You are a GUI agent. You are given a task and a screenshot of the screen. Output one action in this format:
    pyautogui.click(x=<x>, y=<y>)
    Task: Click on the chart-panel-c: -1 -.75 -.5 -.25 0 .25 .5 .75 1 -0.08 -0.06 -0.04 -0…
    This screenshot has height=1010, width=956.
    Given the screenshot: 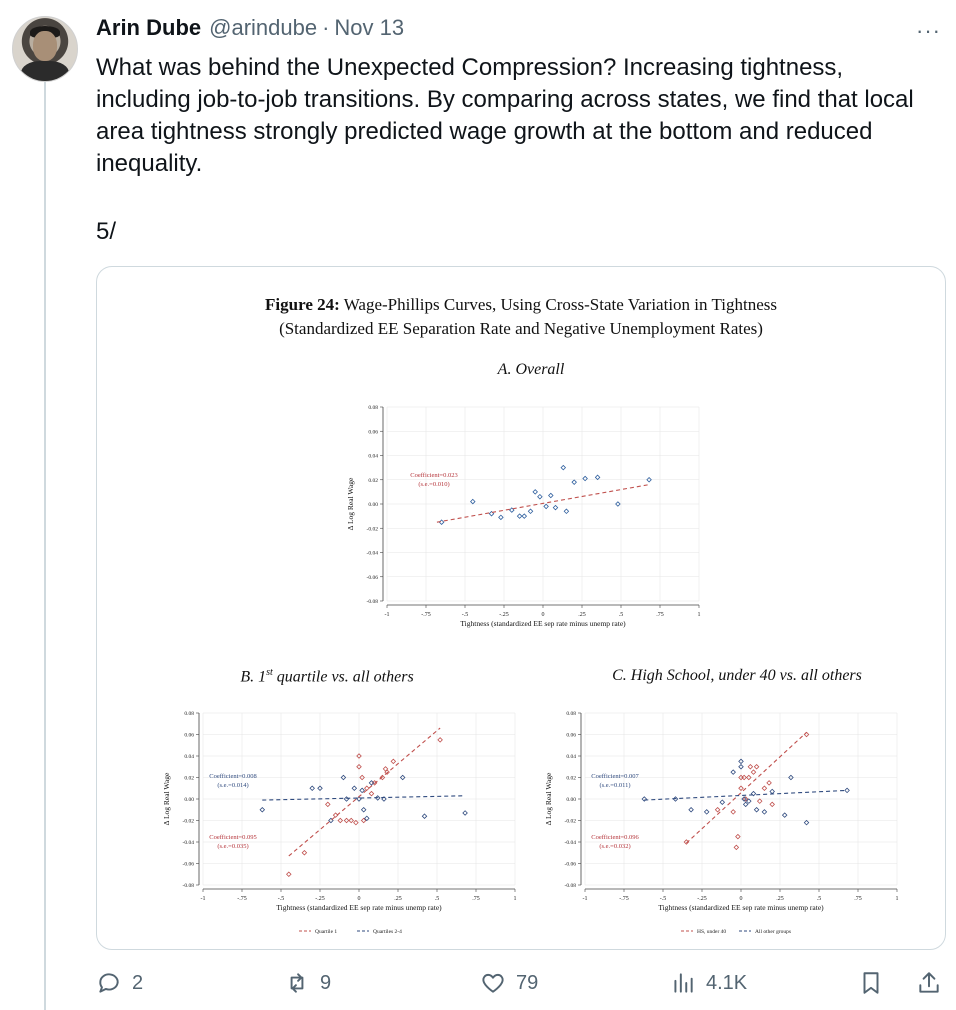 What is the action you would take?
    pyautogui.click(x=721, y=823)
    